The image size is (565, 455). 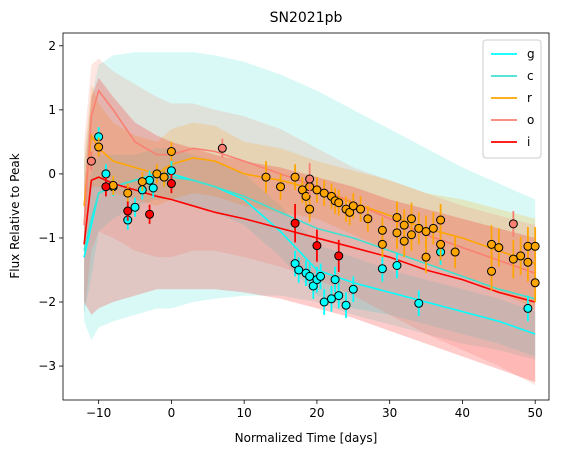 I want to click on legend-label: o, so click(x=530, y=120).